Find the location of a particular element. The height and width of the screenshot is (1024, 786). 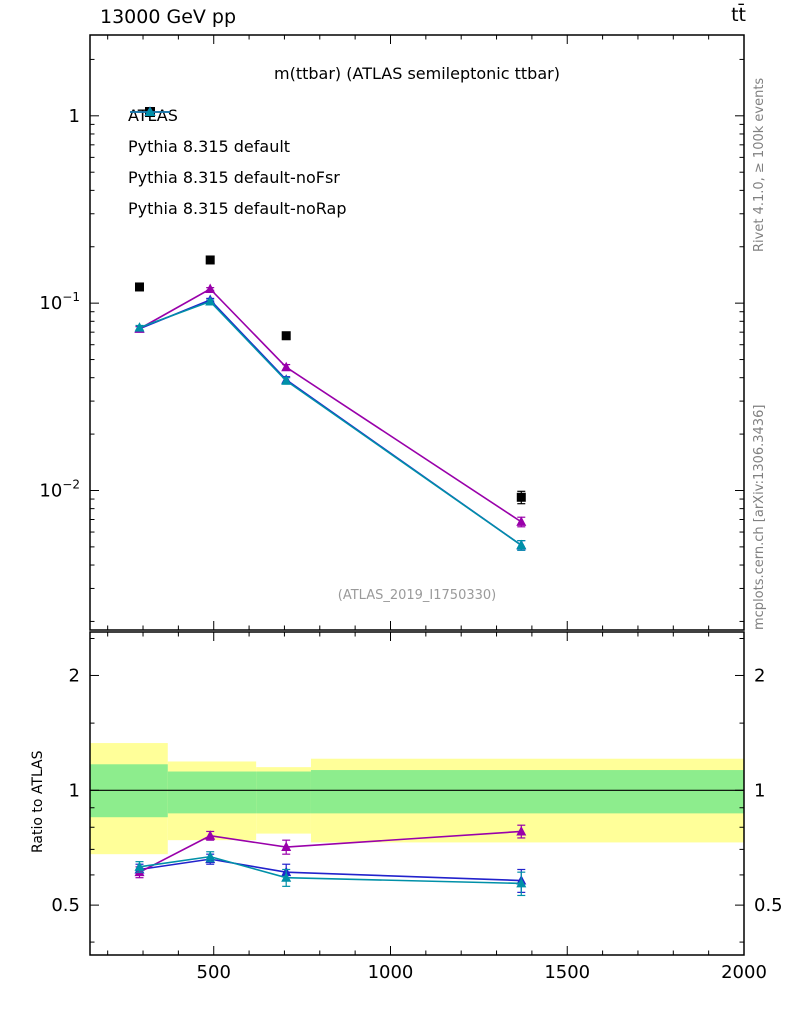

legend-label: Pythia 8.315 default is located at coordinates (209, 146).